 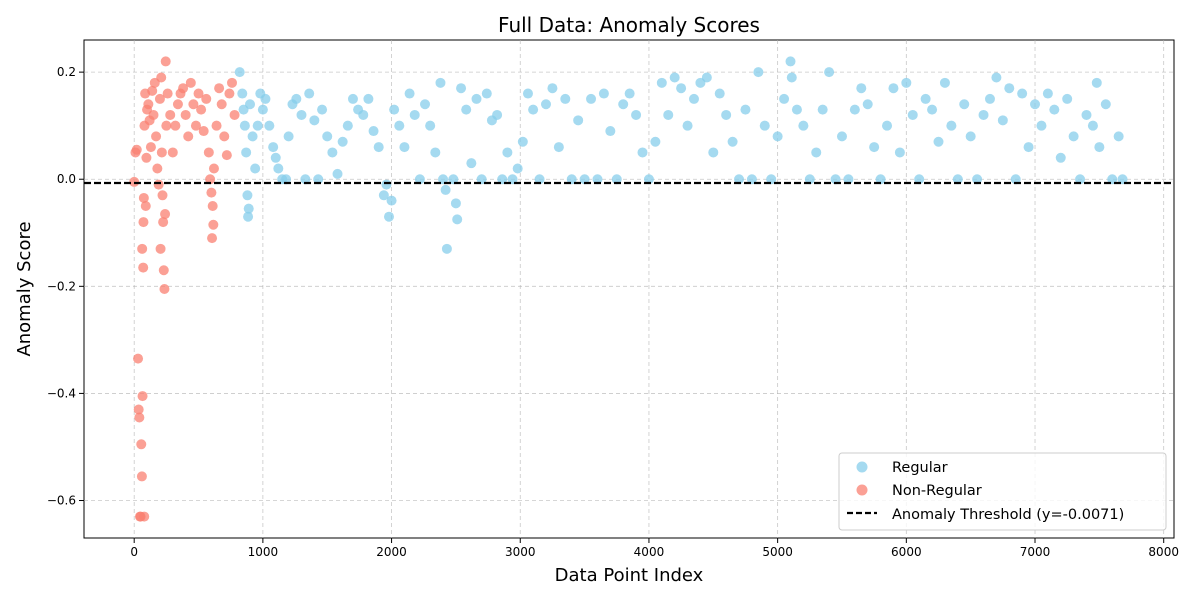 What do you see at coordinates (263, 552) in the screenshot?
I see `x-tick-label: 1000` at bounding box center [263, 552].